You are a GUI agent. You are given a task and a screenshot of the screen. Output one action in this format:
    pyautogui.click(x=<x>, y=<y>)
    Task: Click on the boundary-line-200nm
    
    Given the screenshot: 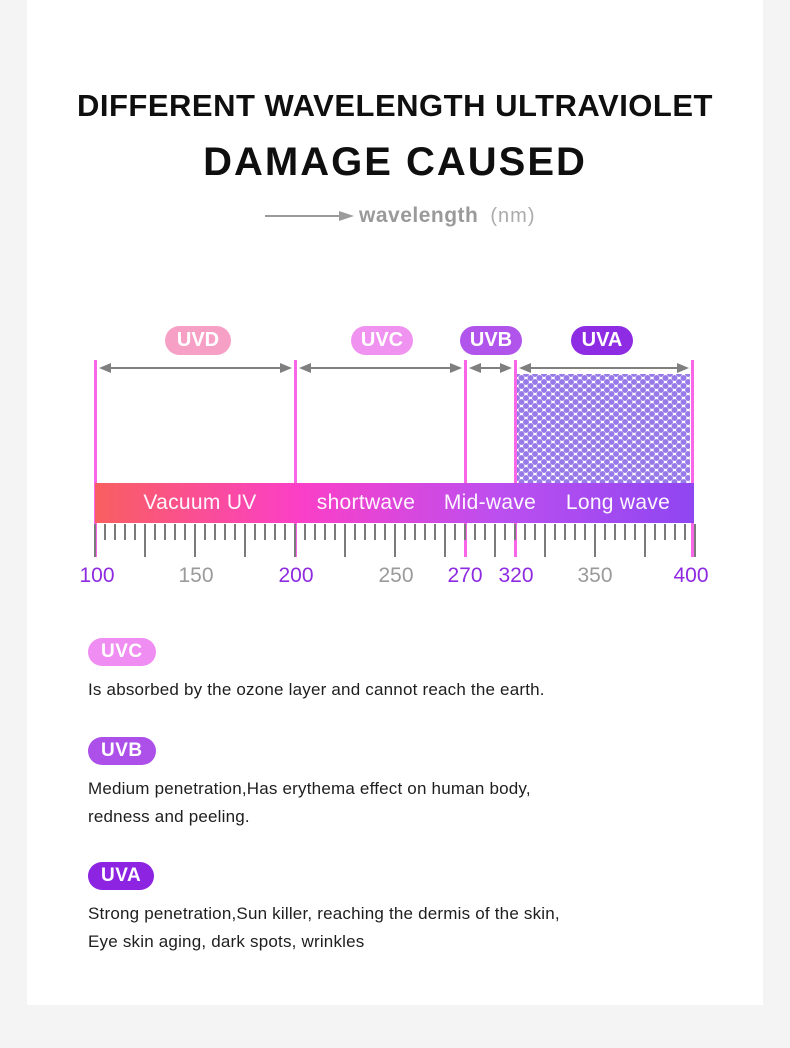 What is the action you would take?
    pyautogui.click(x=295, y=458)
    